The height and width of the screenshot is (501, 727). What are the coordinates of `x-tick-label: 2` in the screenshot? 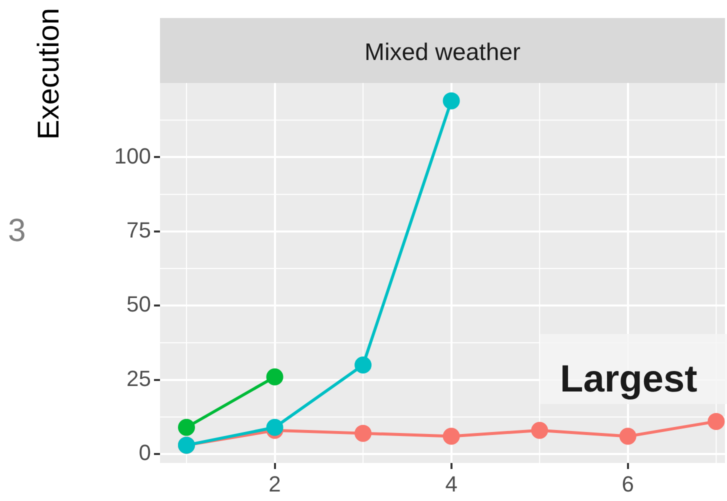 It's located at (274, 483).